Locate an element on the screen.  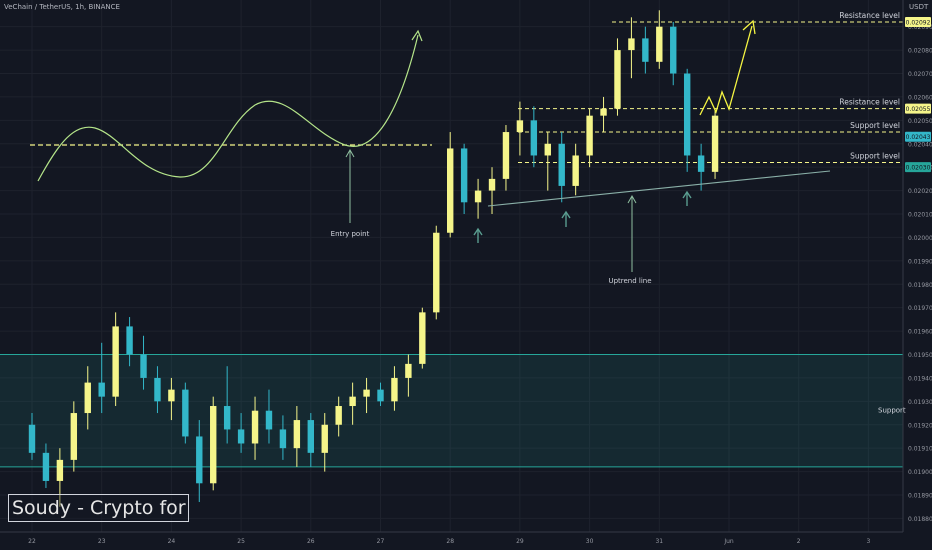
wave-curve is located at coordinates (228, 108).